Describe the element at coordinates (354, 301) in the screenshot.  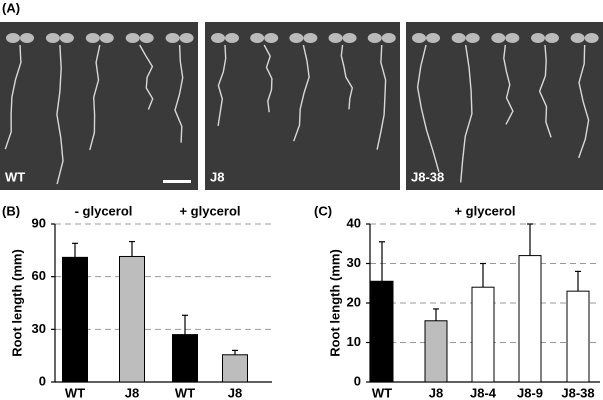
I see `y-tick-label: 20` at that location.